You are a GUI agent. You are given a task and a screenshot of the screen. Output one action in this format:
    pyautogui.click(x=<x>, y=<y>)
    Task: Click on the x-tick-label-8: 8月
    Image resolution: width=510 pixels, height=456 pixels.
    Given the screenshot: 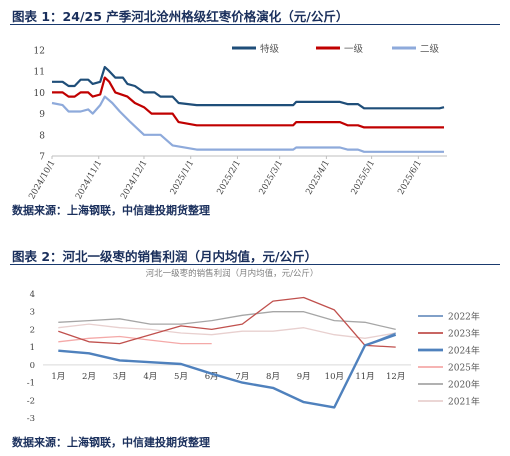 What is the action you would take?
    pyautogui.click(x=273, y=377)
    